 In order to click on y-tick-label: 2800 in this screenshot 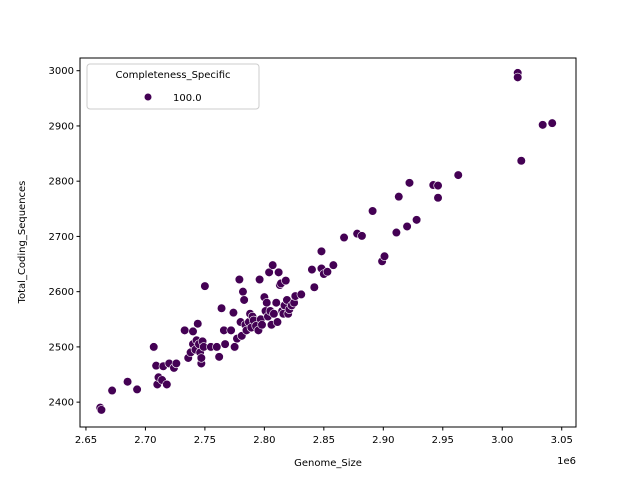, I will do `click(61, 182)`.